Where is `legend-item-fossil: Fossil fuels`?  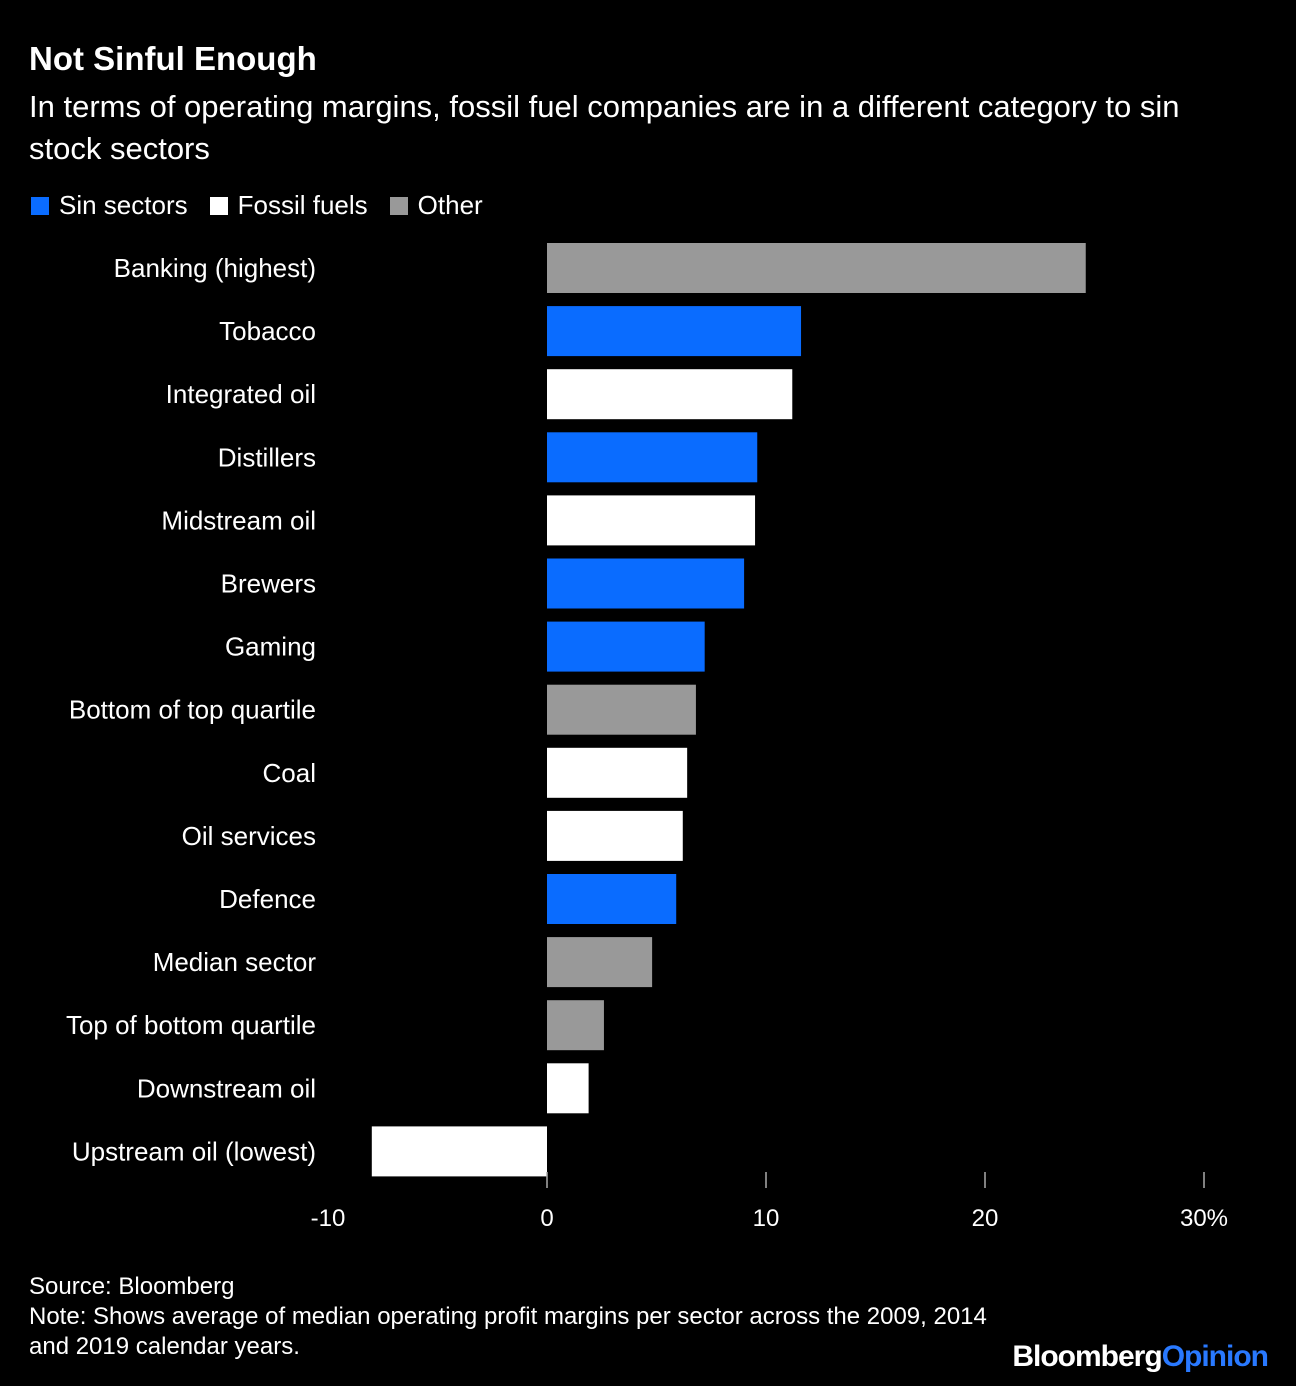 legend-item-fossil: Fossil fuels is located at coordinates (288, 205).